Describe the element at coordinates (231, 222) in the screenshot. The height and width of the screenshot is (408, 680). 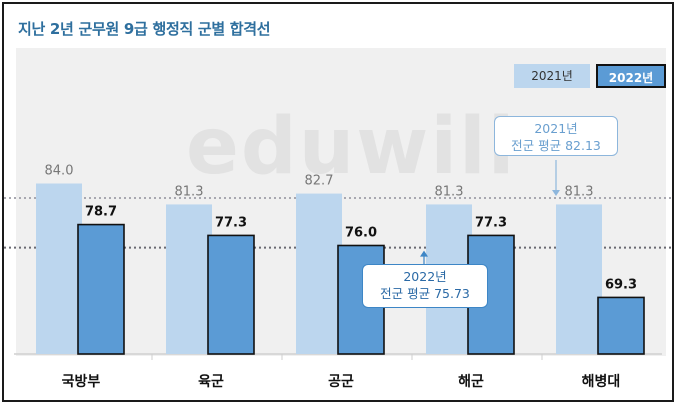
I see `data-label-2022-1: 77.3` at that location.